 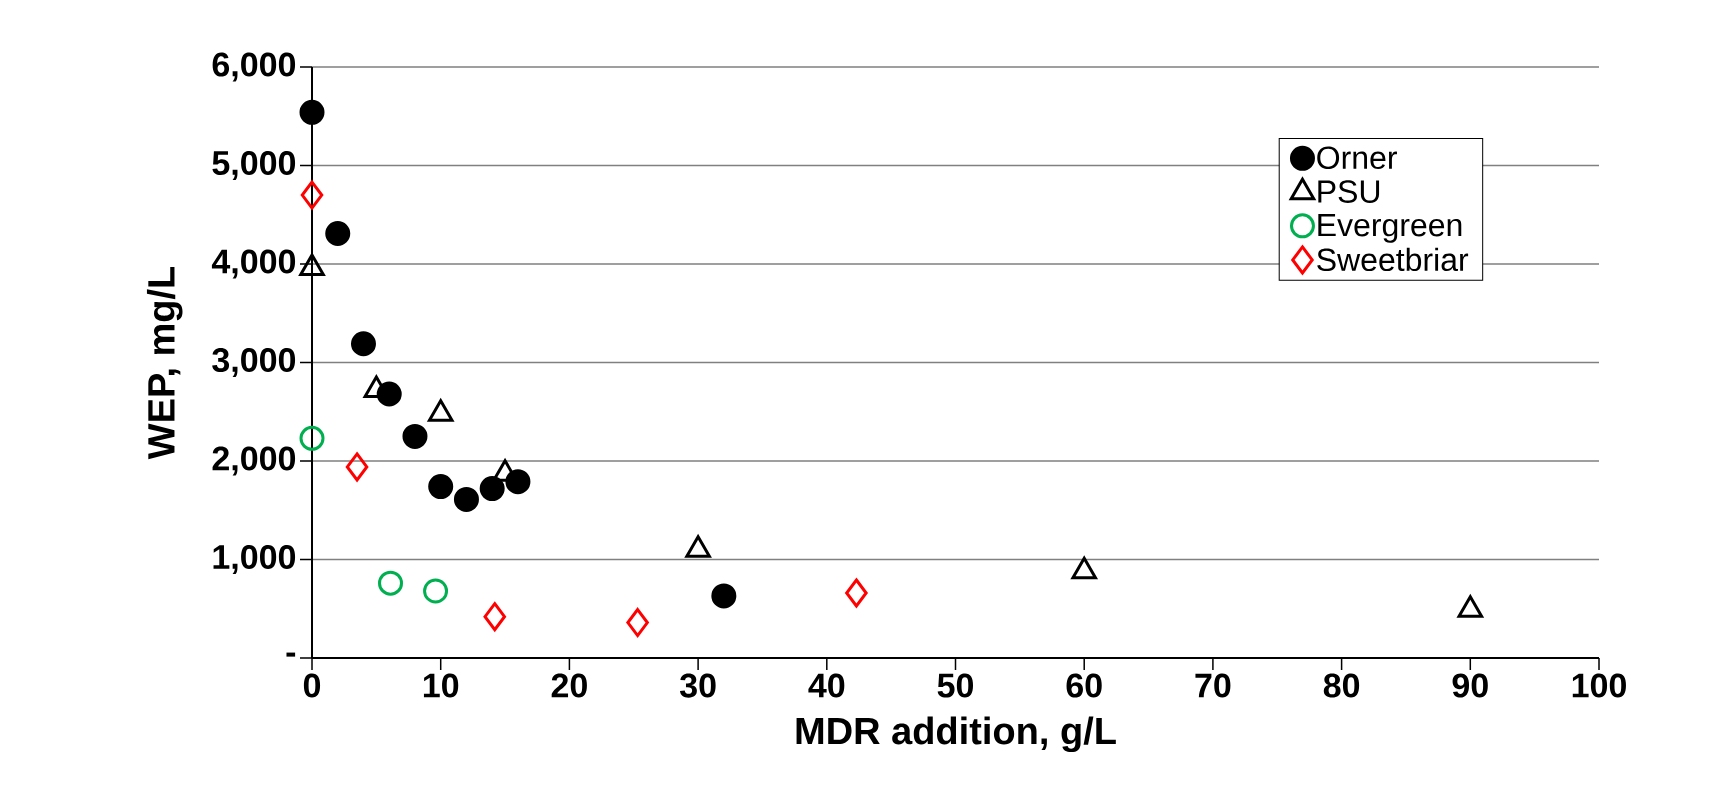 What do you see at coordinates (569, 685) in the screenshot?
I see `x-tick-label: 20` at bounding box center [569, 685].